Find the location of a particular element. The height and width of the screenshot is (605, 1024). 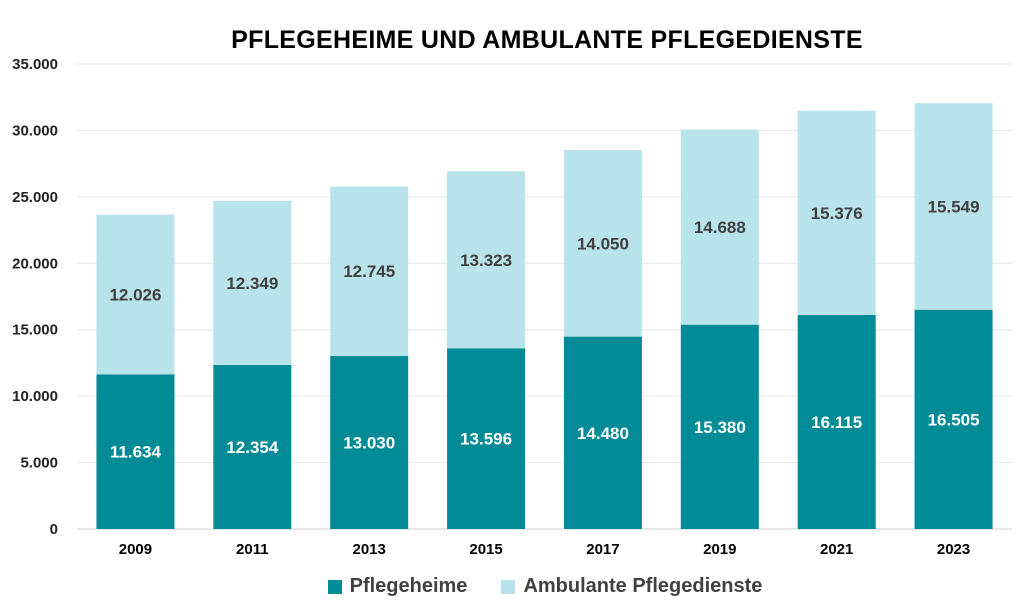

y-tick-label: 5.000 is located at coordinates (39, 463).